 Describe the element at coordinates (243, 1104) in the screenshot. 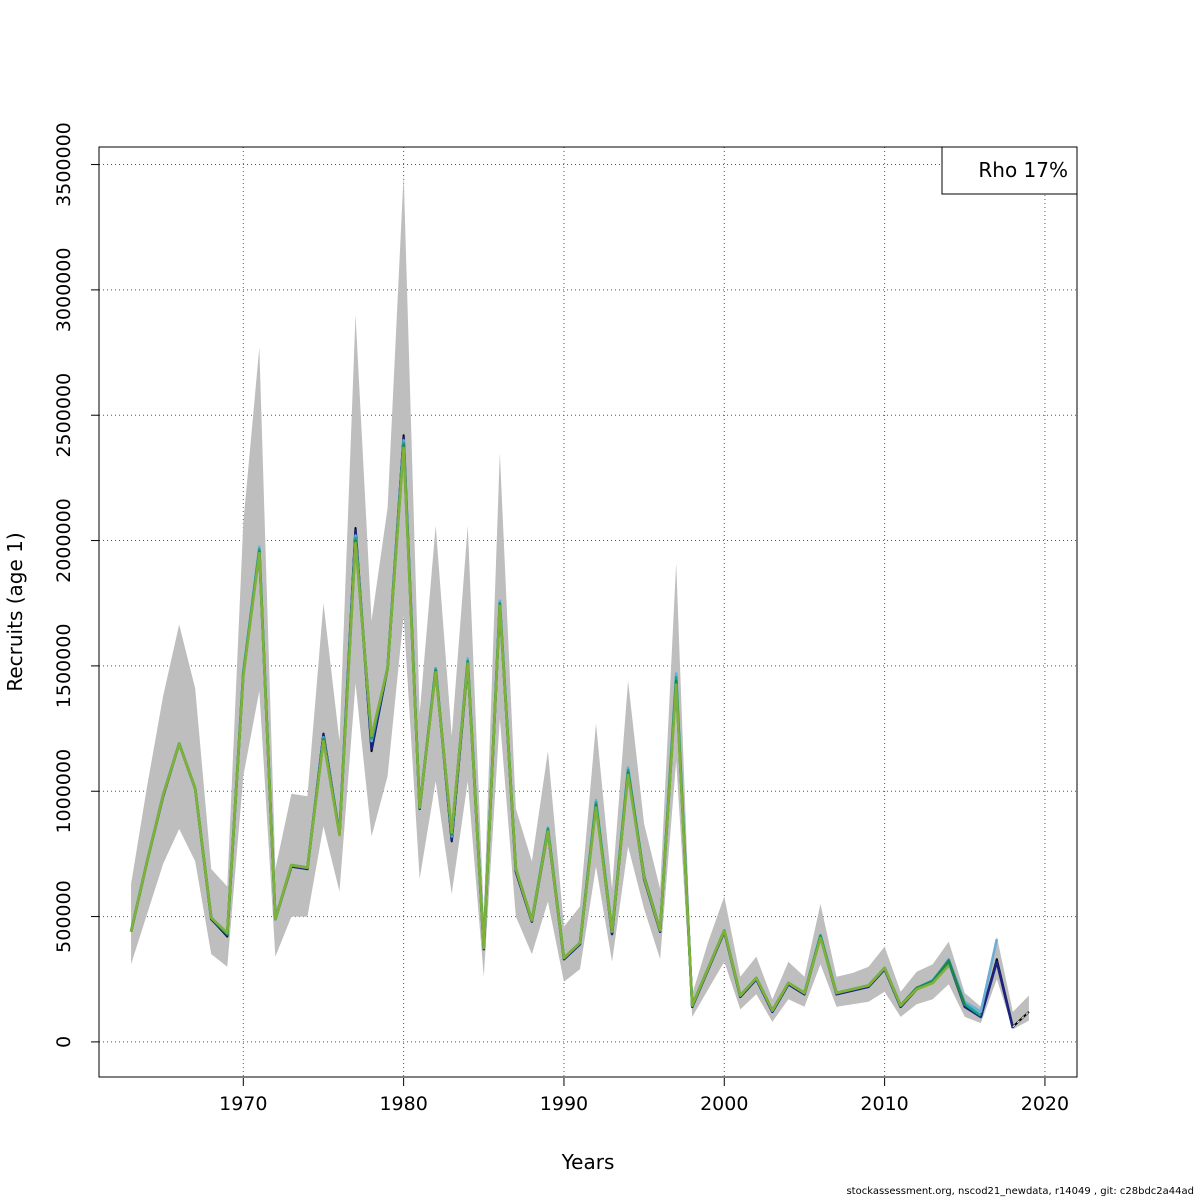

I see `x-tick-label: 1970` at that location.